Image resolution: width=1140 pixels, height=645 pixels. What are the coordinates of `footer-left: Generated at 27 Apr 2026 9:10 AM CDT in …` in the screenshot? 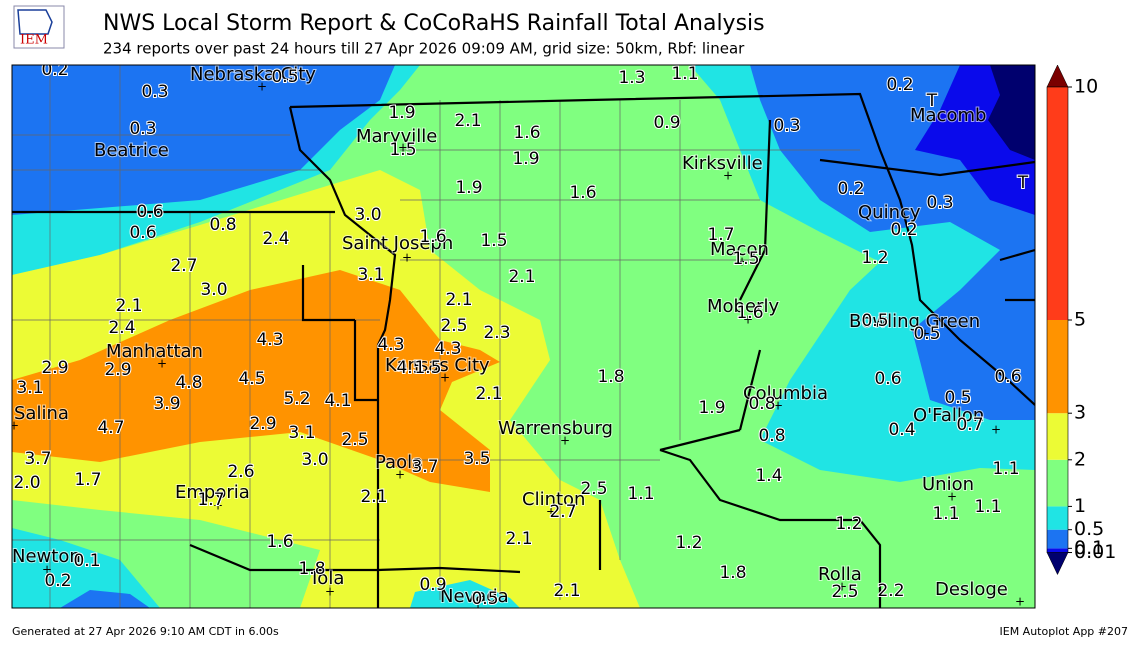 It's located at (145, 631).